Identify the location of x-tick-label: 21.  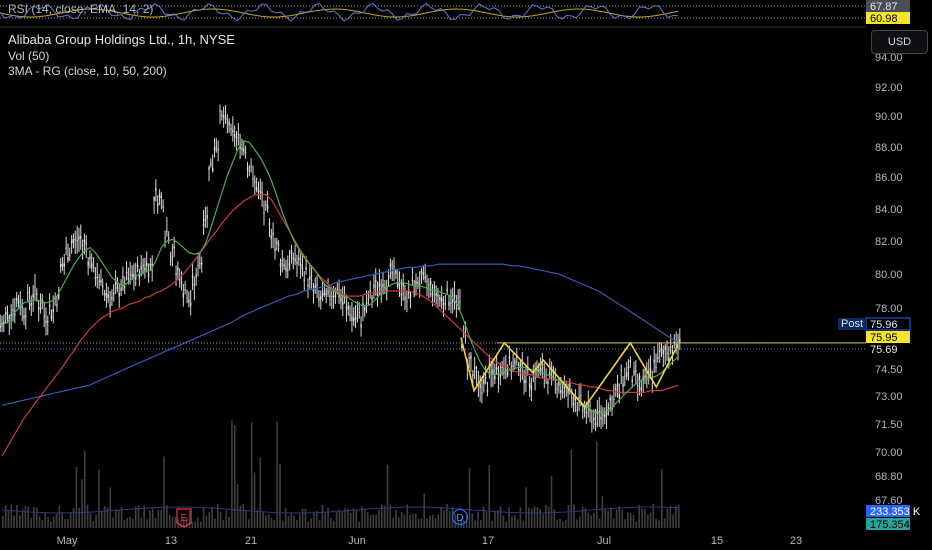
(251, 541).